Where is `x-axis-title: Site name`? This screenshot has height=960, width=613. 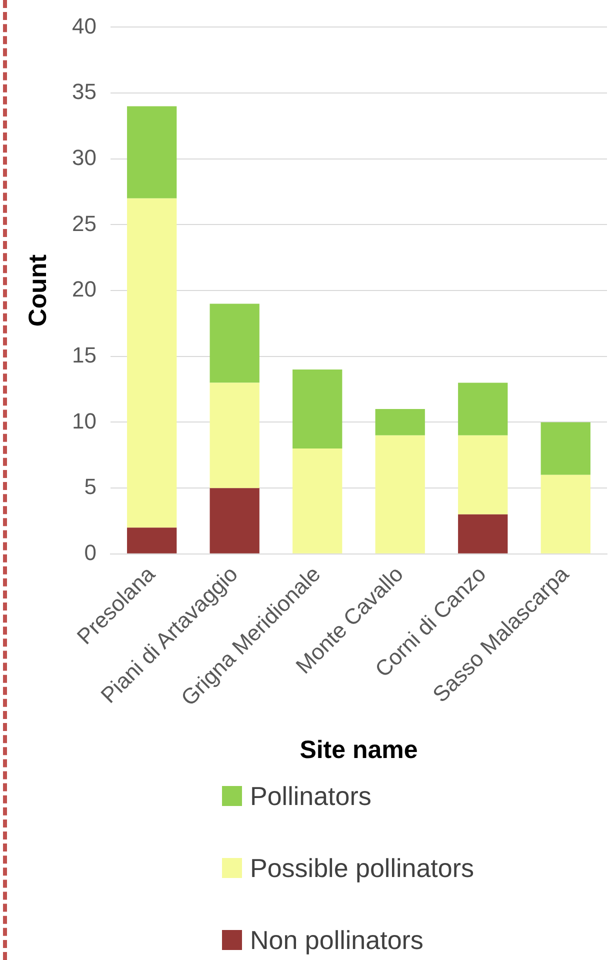
x-axis-title: Site name is located at coordinates (359, 750).